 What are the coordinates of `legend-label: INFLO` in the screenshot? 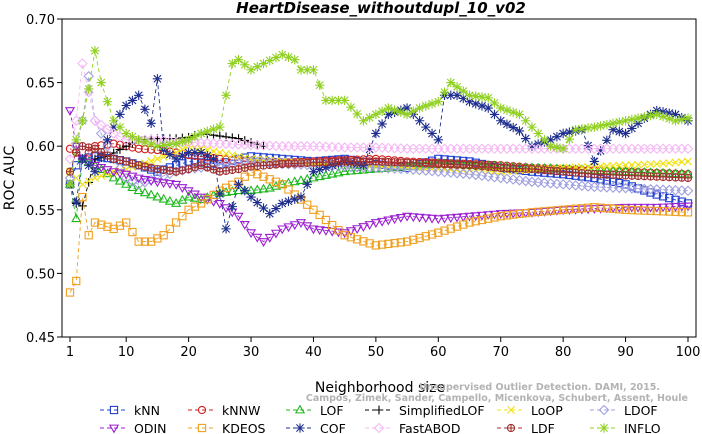 It's located at (642, 427).